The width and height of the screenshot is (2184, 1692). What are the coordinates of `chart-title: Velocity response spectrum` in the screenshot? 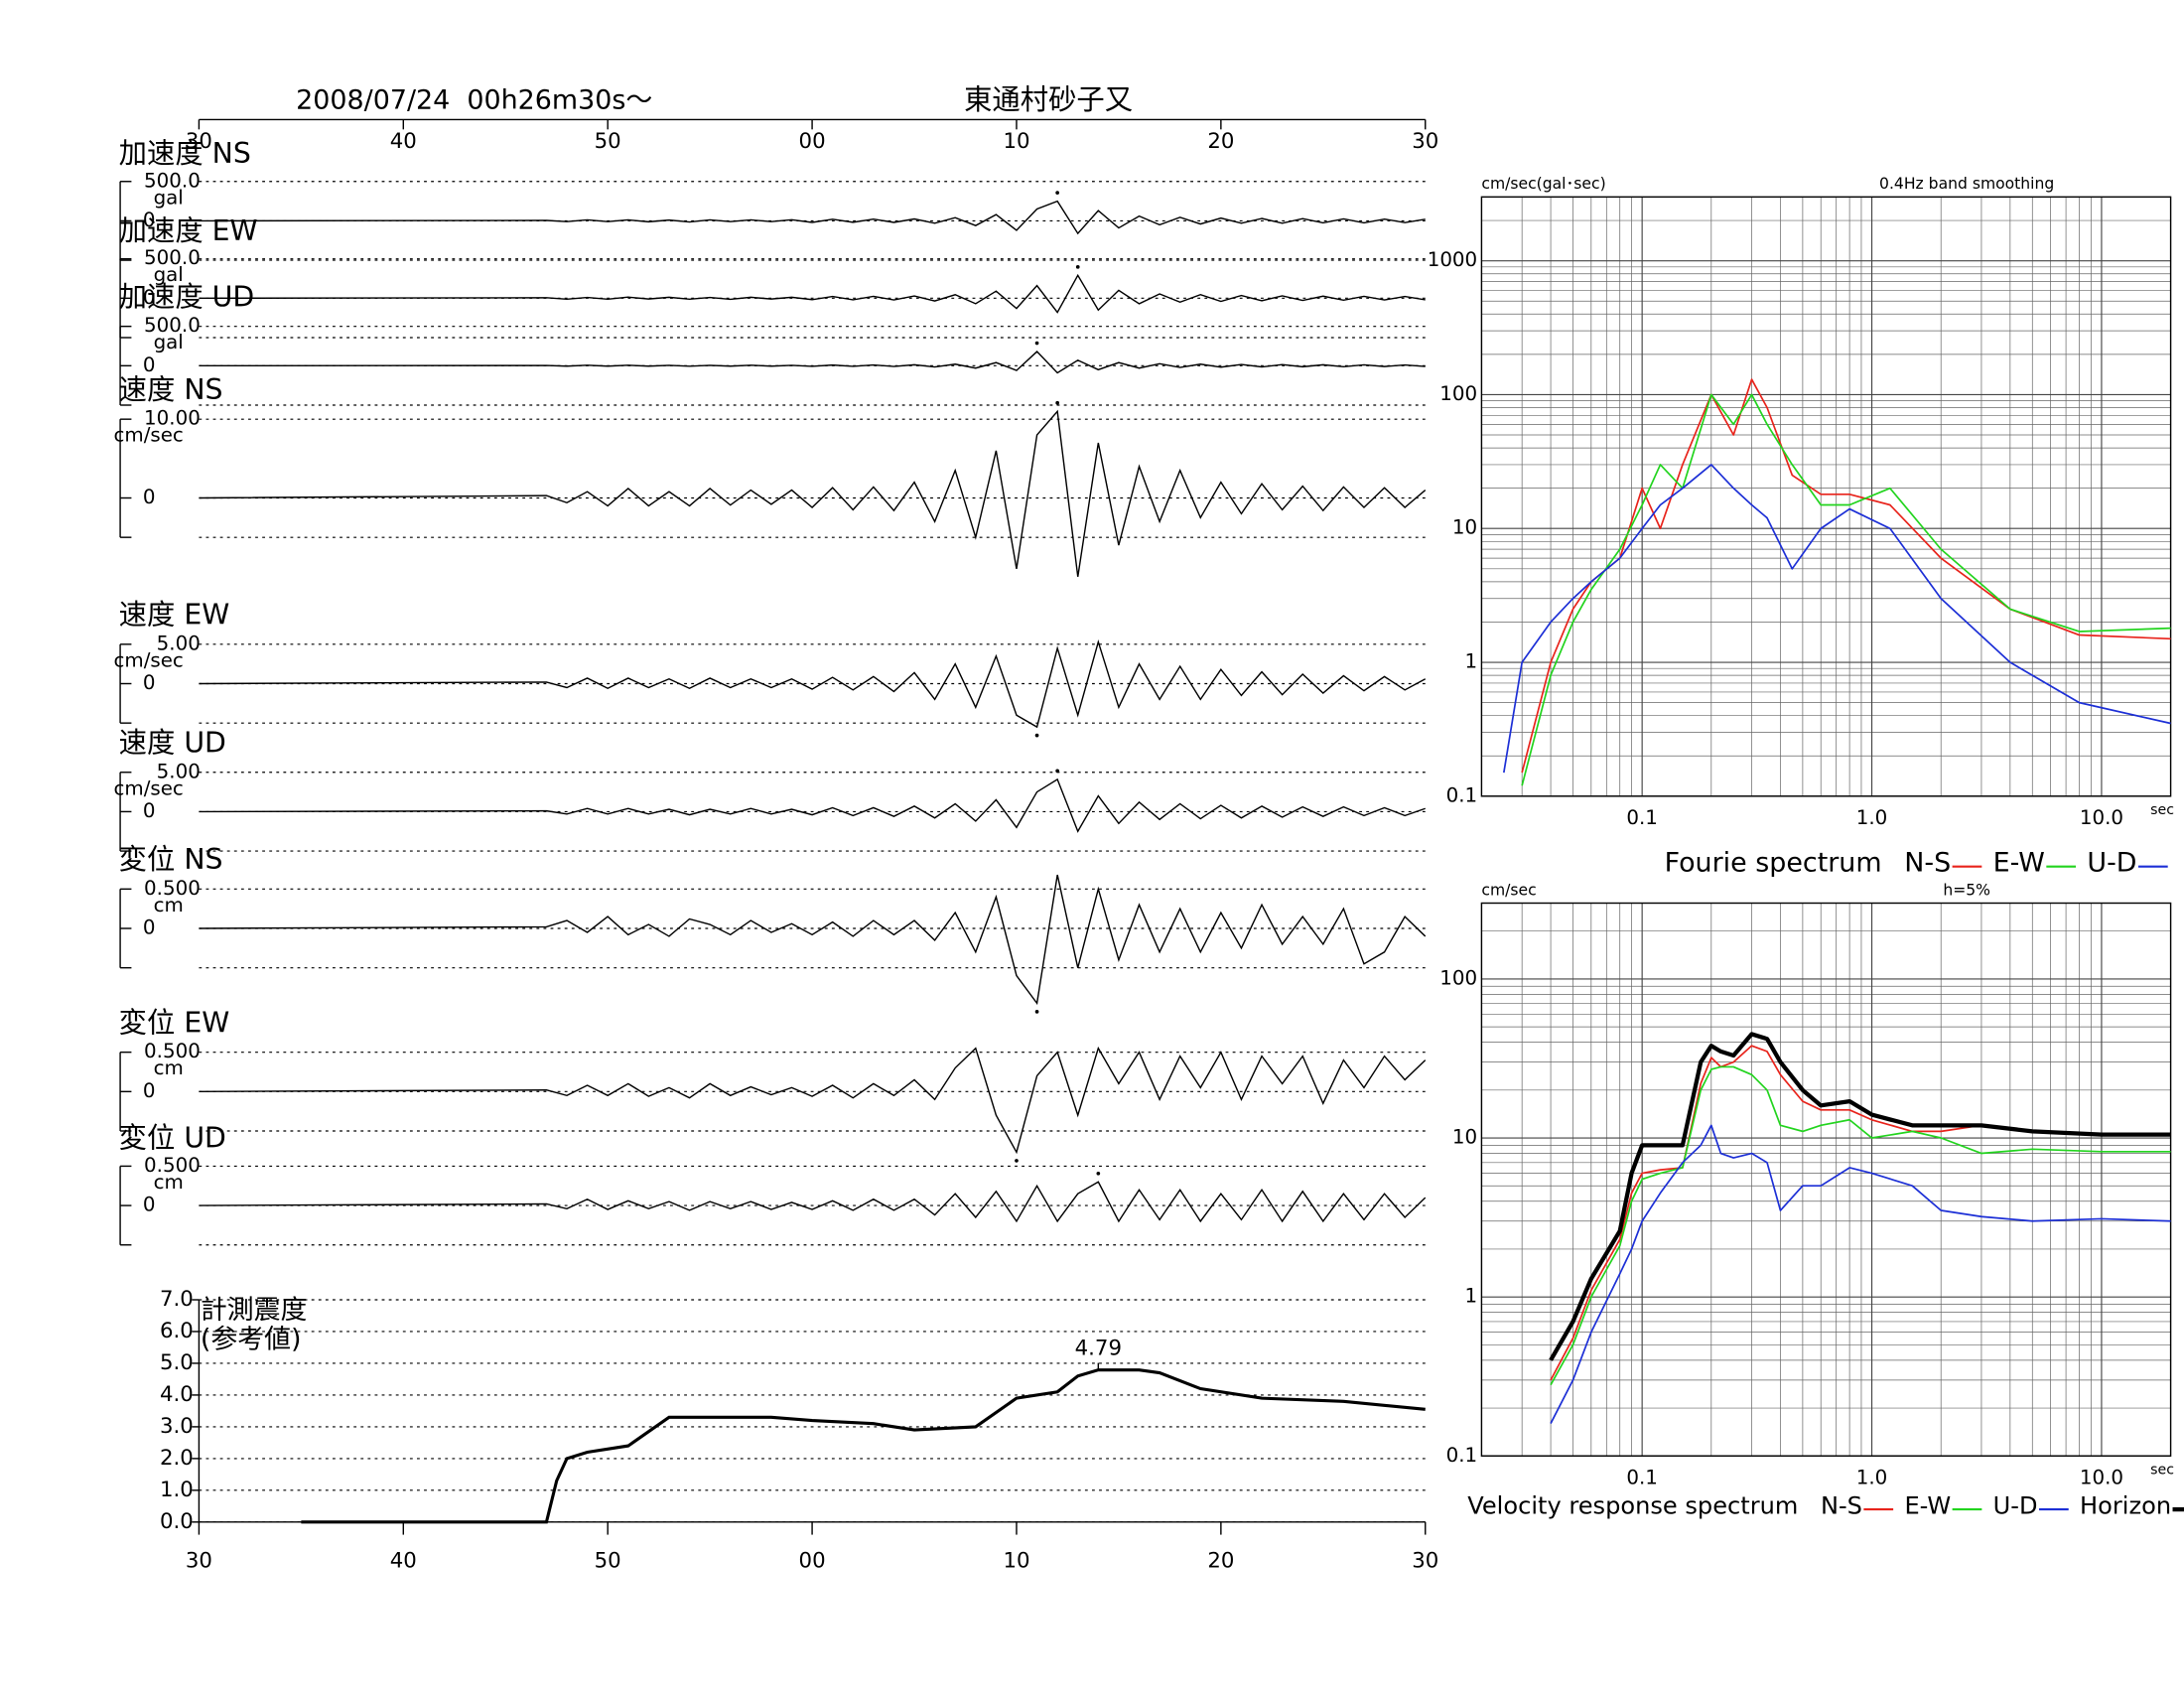 It's located at (1632, 1505).